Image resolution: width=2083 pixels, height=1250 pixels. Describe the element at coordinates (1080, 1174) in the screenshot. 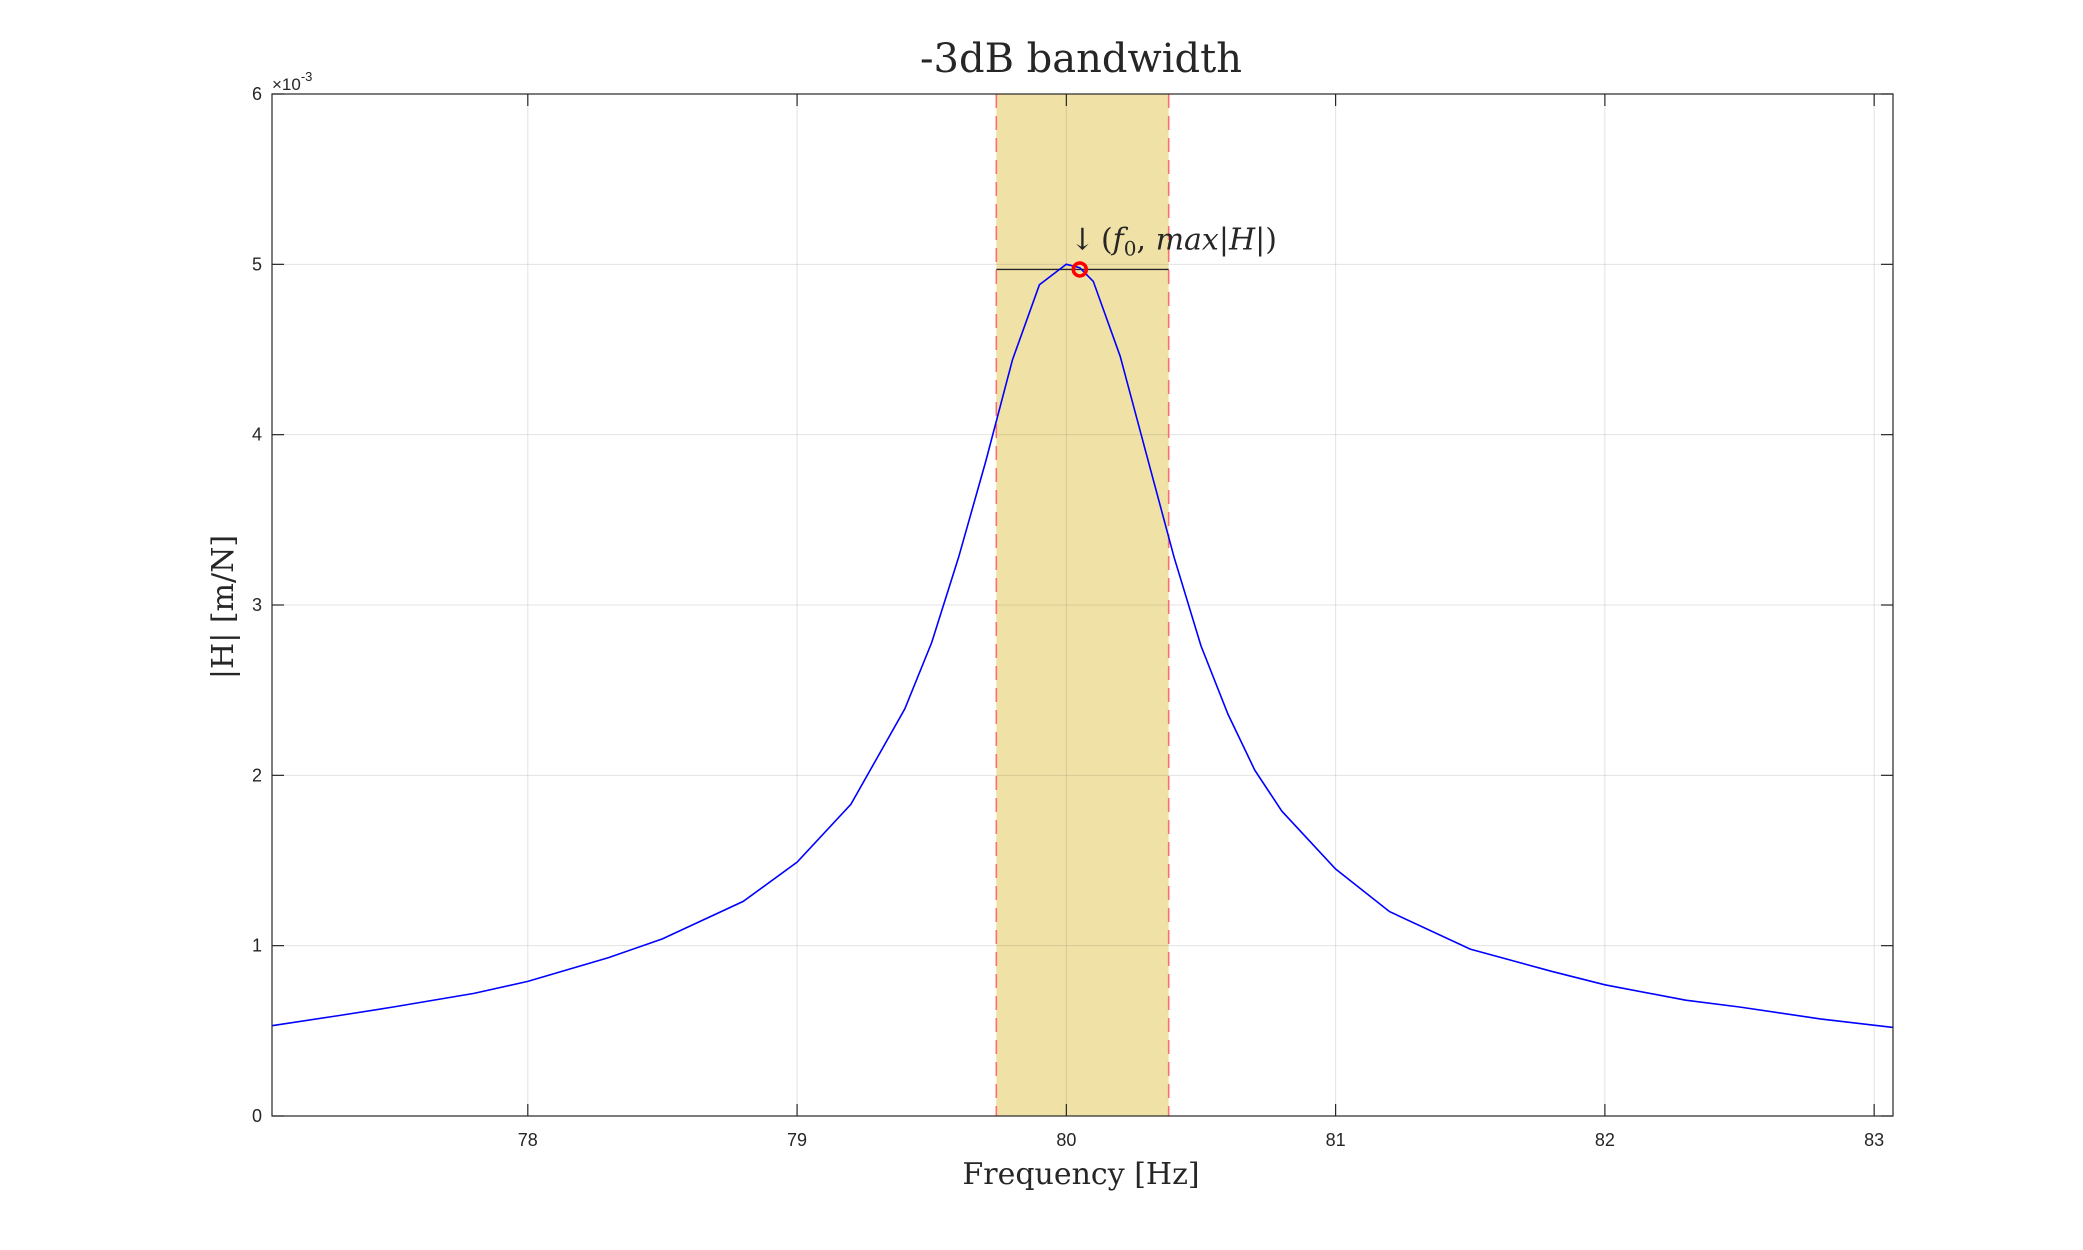

I see `x-axis-label: Frequency [Hz]` at that location.